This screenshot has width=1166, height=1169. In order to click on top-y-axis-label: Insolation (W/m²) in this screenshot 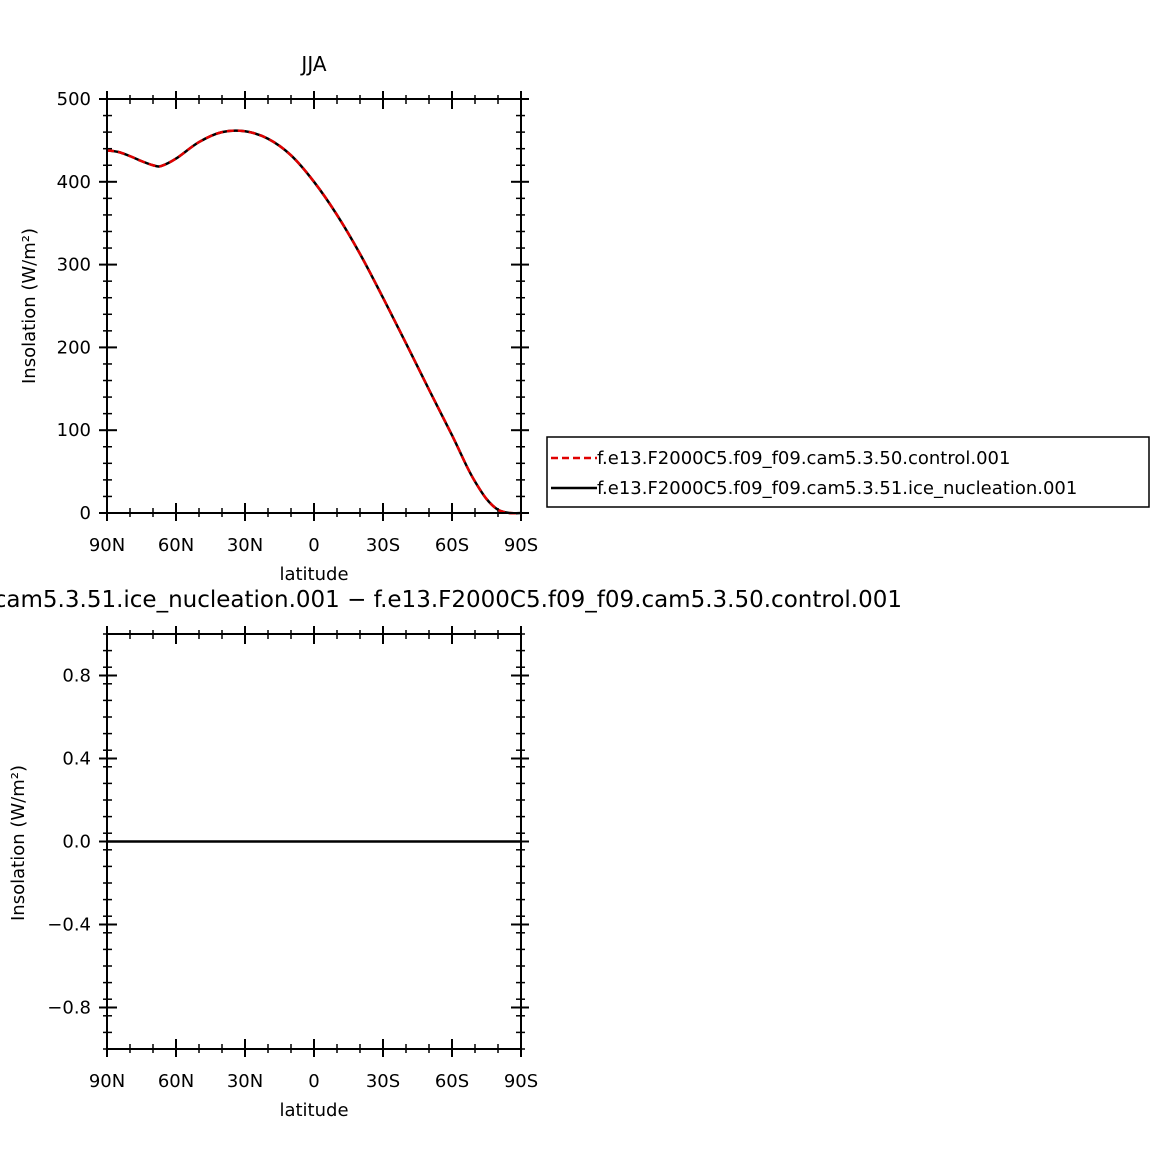, I will do `click(29, 306)`.